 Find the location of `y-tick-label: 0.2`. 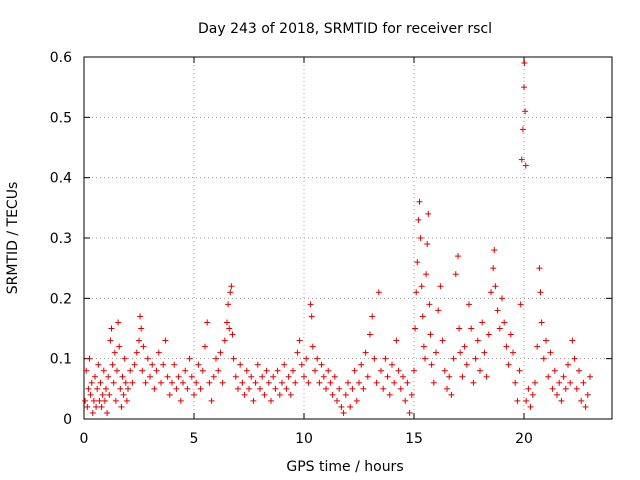

y-tick-label: 0.2 is located at coordinates (61, 299).